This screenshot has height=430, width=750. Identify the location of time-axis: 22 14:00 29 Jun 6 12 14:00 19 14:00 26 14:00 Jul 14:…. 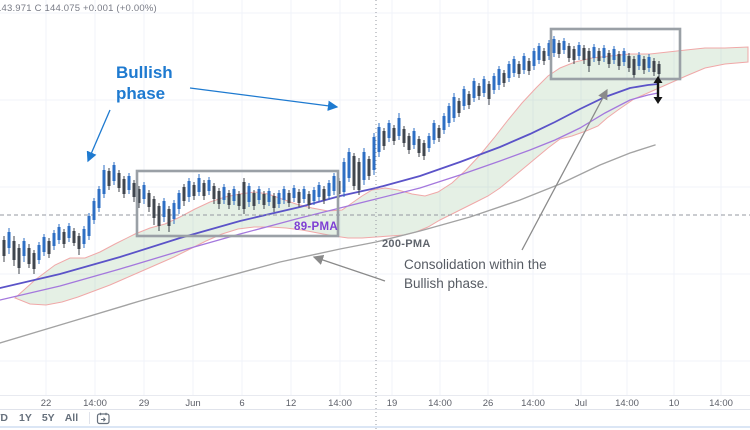
(375, 402).